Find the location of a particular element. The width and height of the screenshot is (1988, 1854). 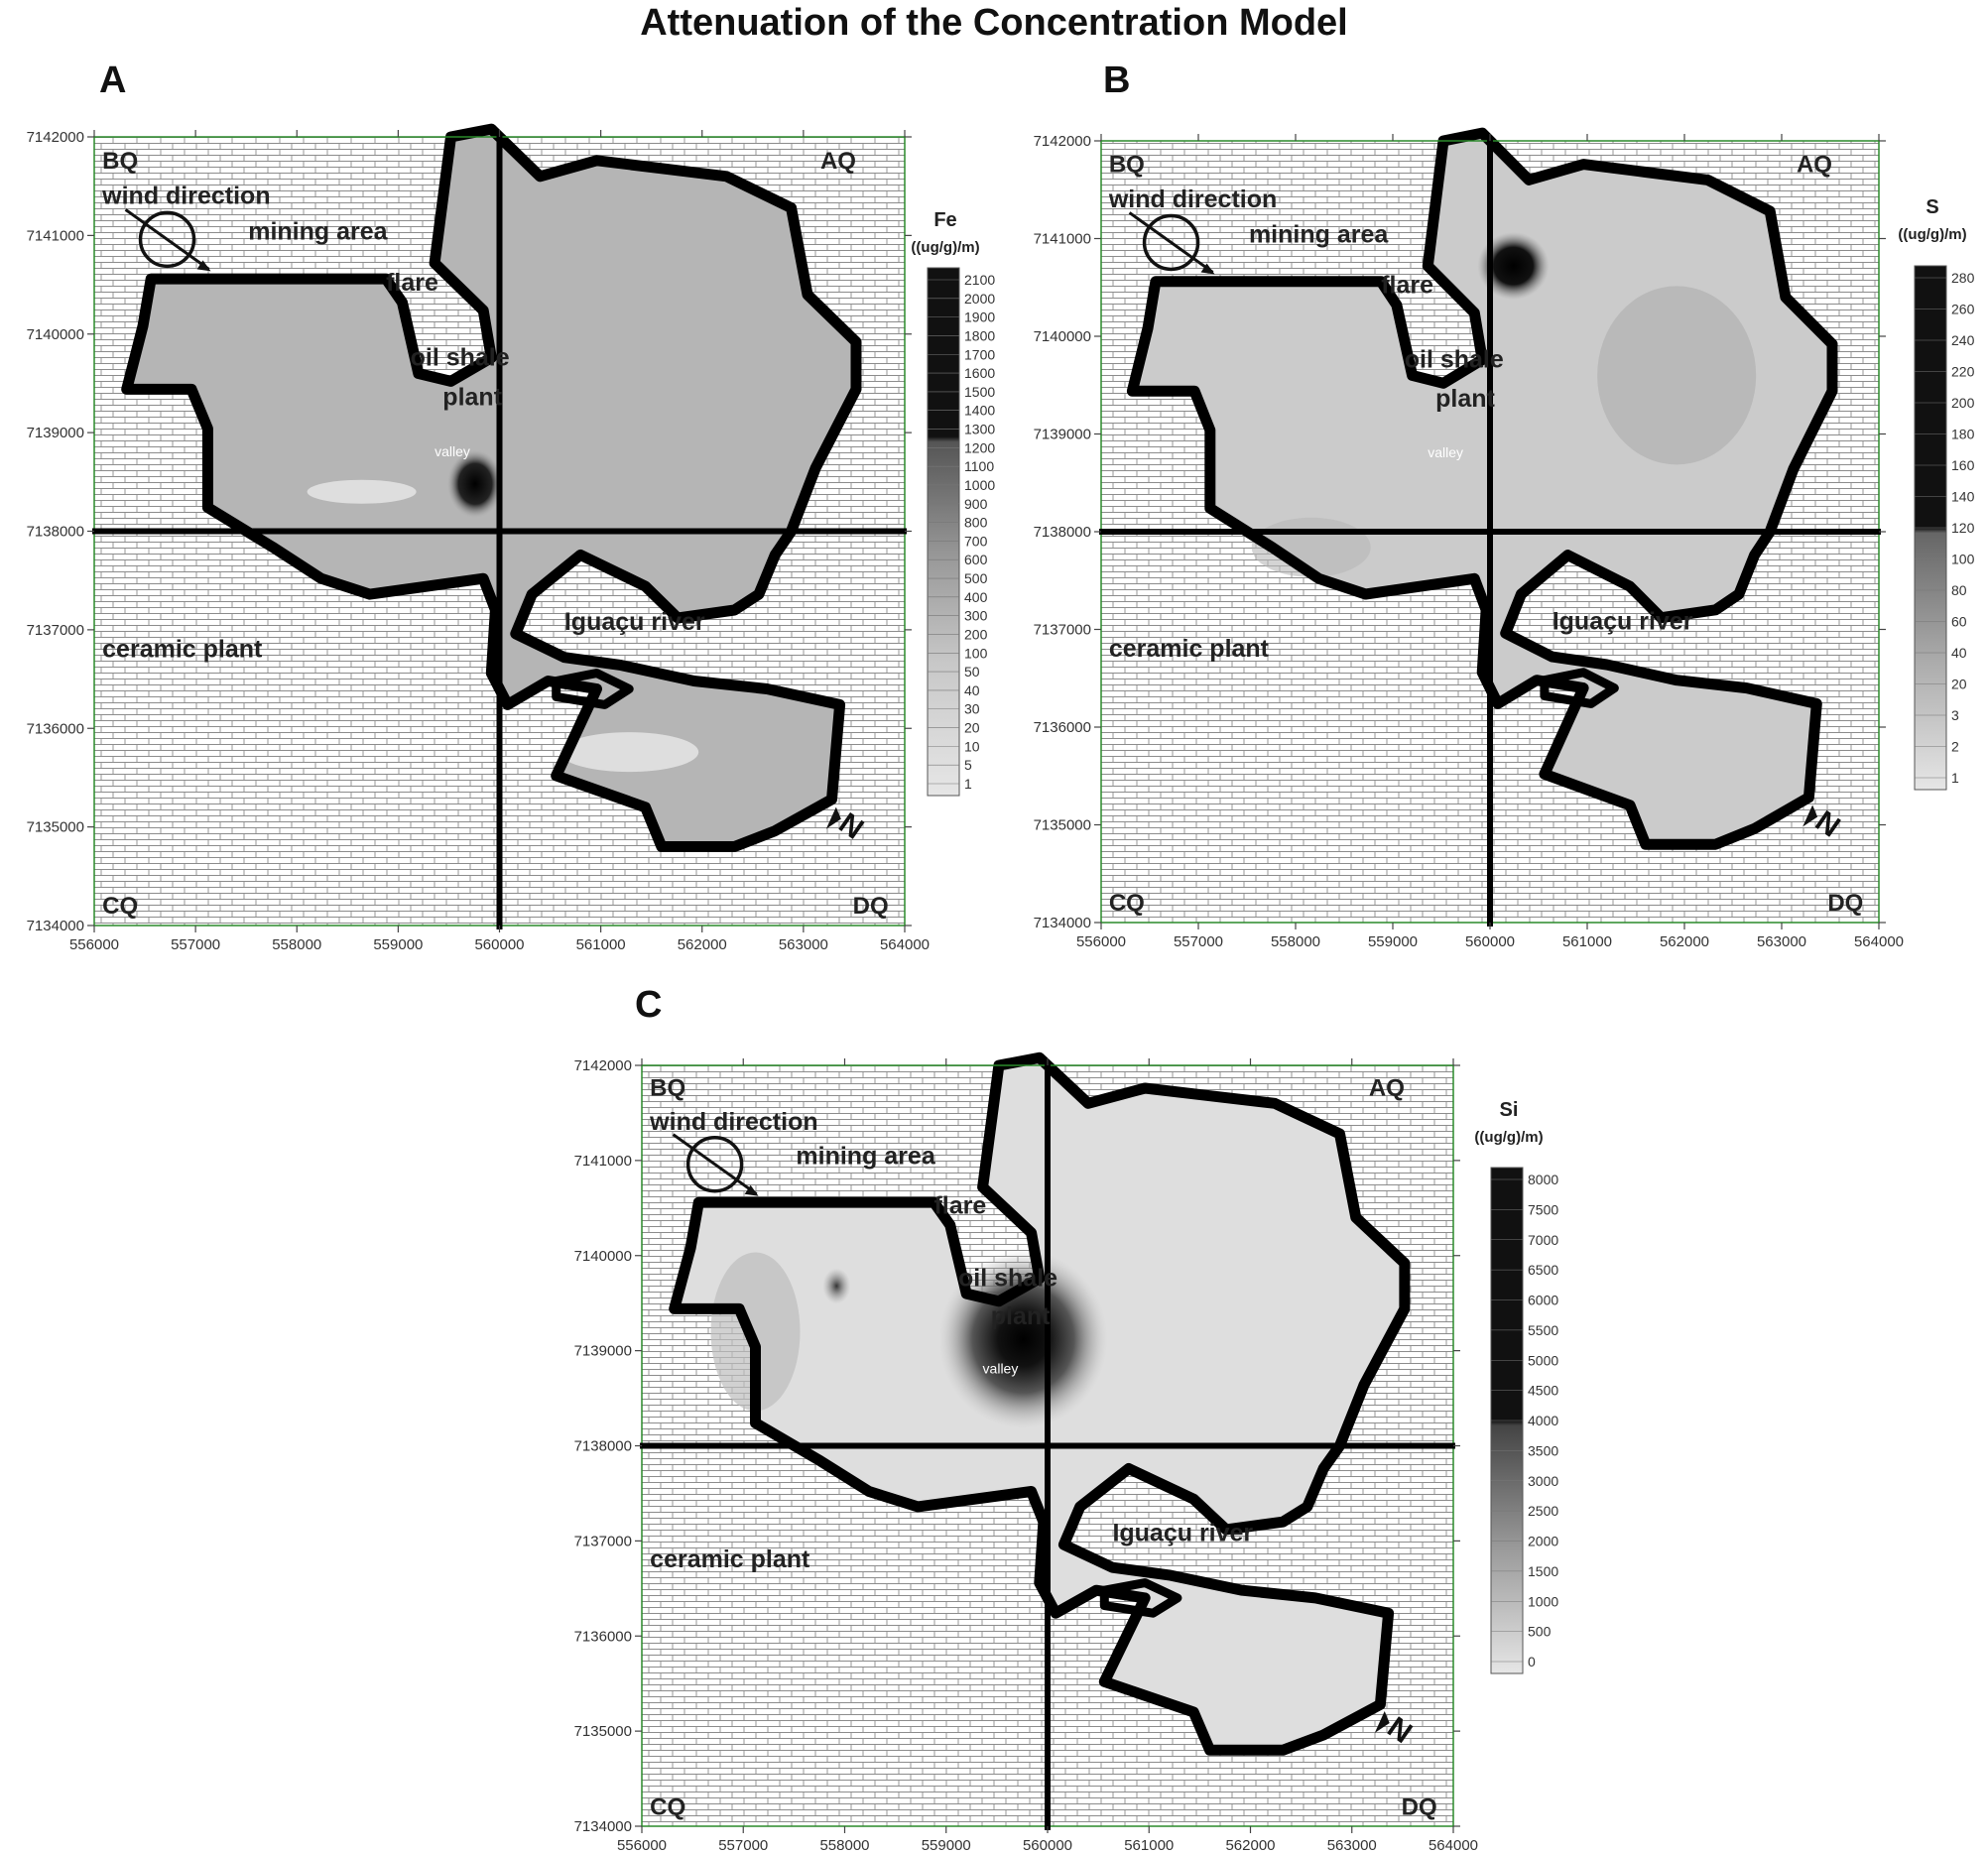

fe-hotspot is located at coordinates (474, 484).